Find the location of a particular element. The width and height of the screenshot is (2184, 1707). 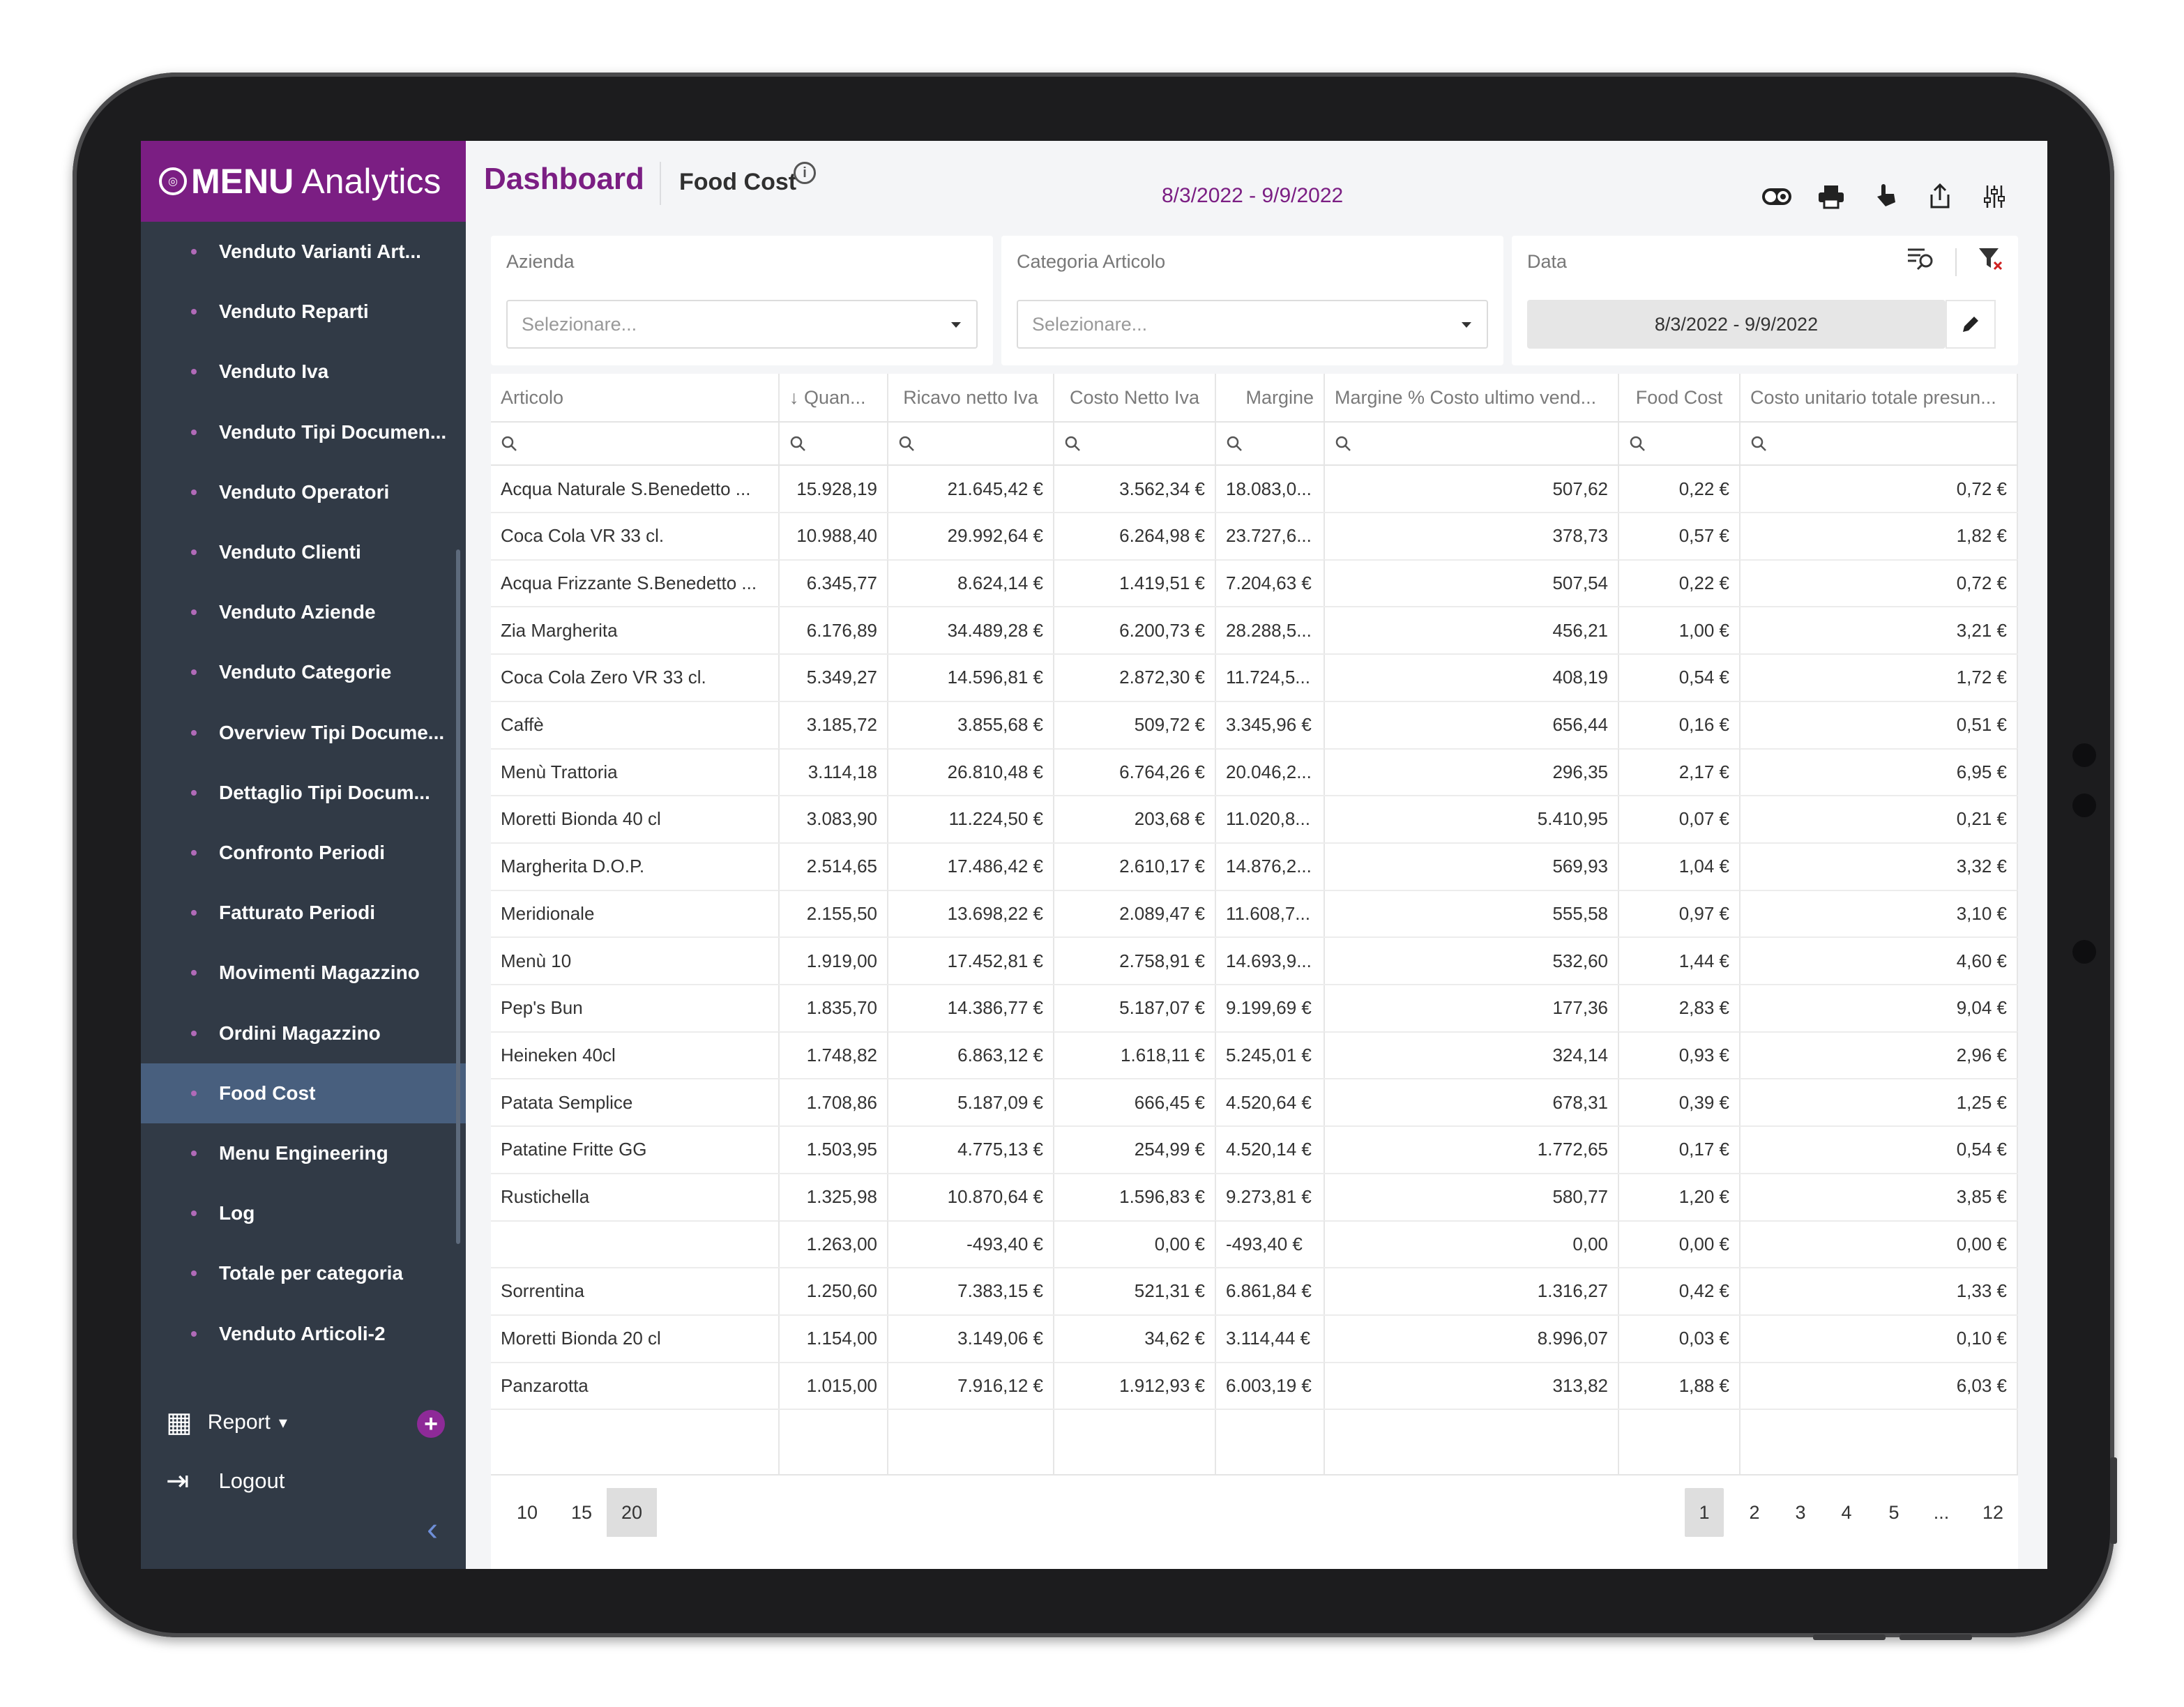

table-cell: 1,88 € is located at coordinates (1680, 1386).